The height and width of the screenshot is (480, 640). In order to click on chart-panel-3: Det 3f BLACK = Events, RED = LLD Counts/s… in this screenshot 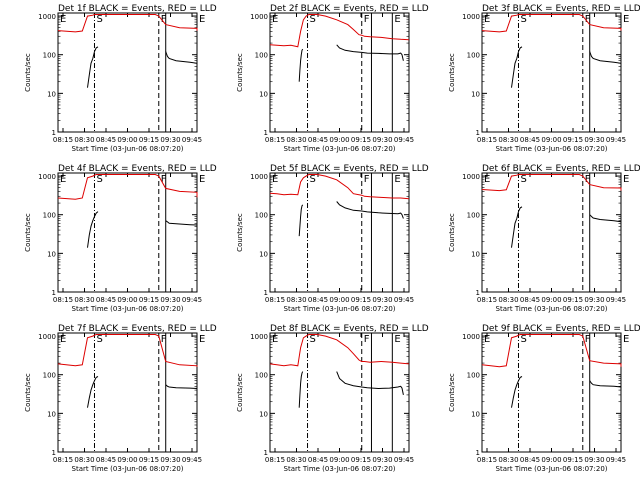, I will do `click(544, 78)`.